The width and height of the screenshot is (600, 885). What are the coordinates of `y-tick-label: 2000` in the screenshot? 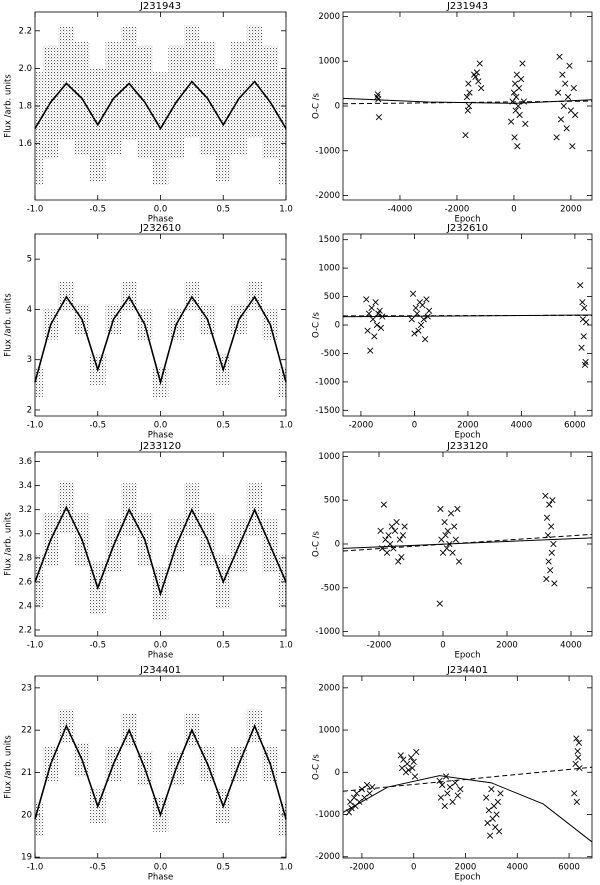 It's located at (329, 688).